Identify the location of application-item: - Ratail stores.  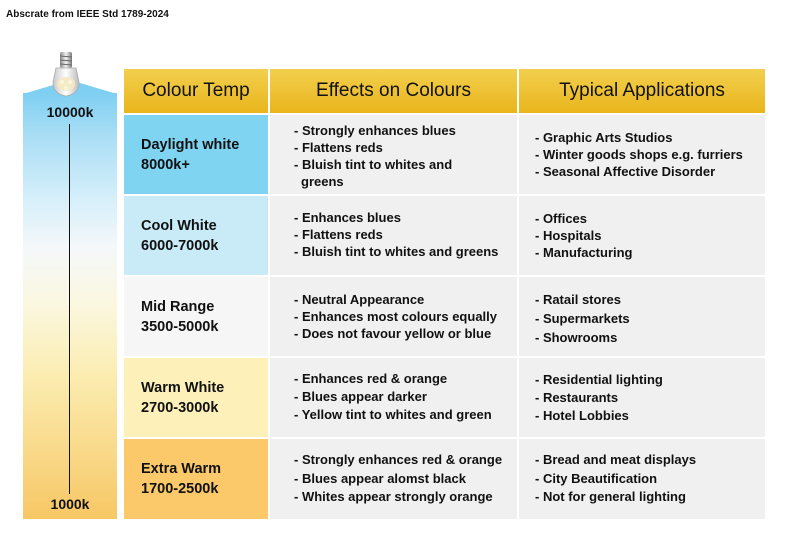
(578, 299).